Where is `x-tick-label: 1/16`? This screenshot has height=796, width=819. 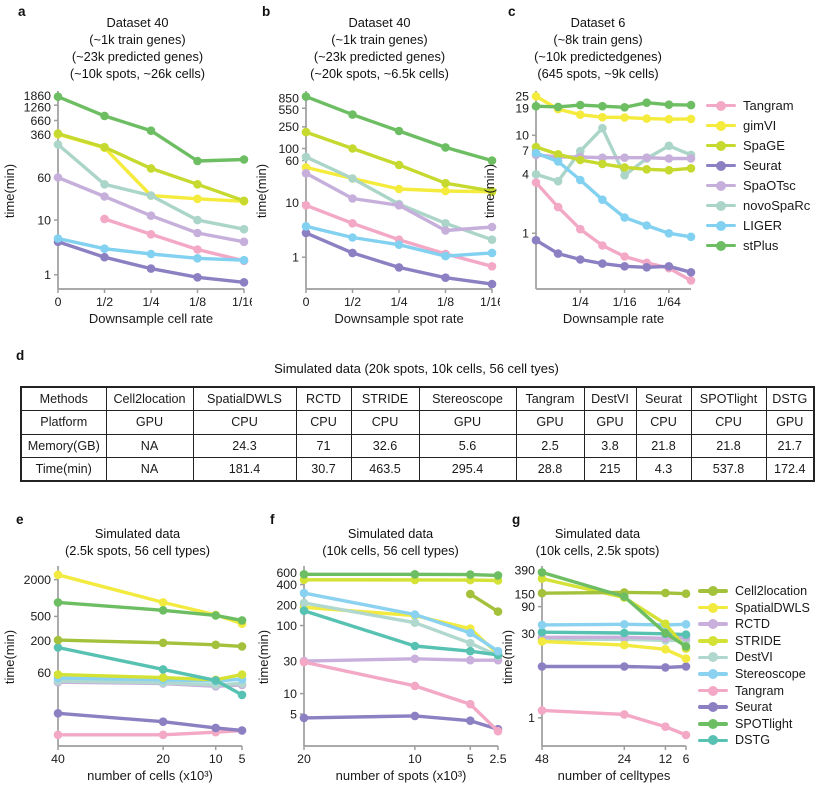 x-tick-label: 1/16 is located at coordinates (490, 302).